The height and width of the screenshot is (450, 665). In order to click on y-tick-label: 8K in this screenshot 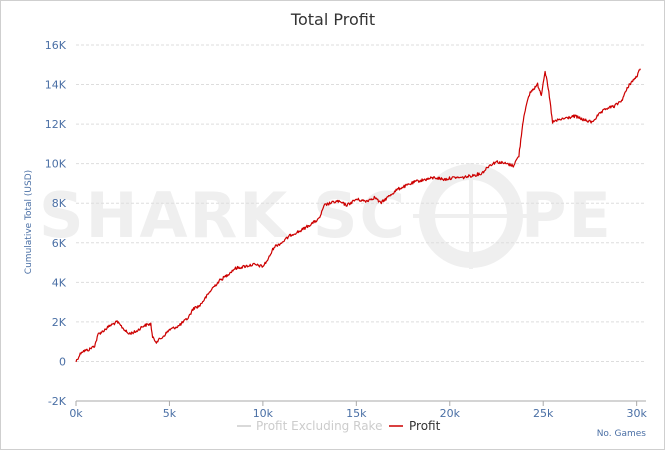, I will do `click(59, 203)`.